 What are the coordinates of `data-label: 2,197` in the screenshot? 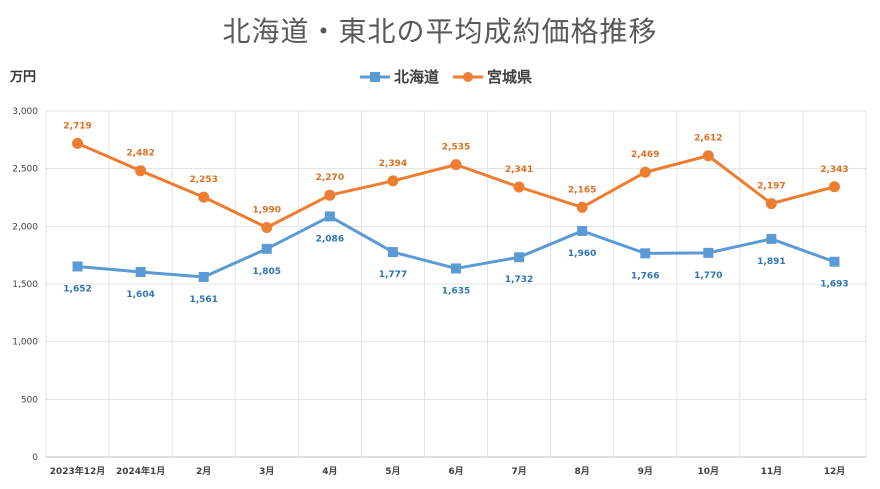 It's located at (771, 187).